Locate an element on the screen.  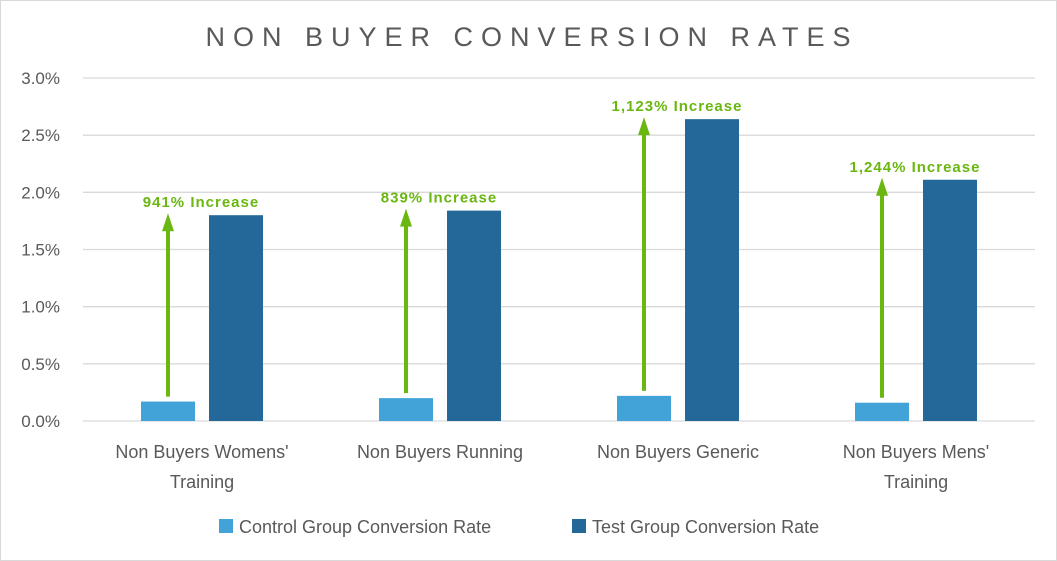
increase-label: 1,123% Increase is located at coordinates (677, 106).